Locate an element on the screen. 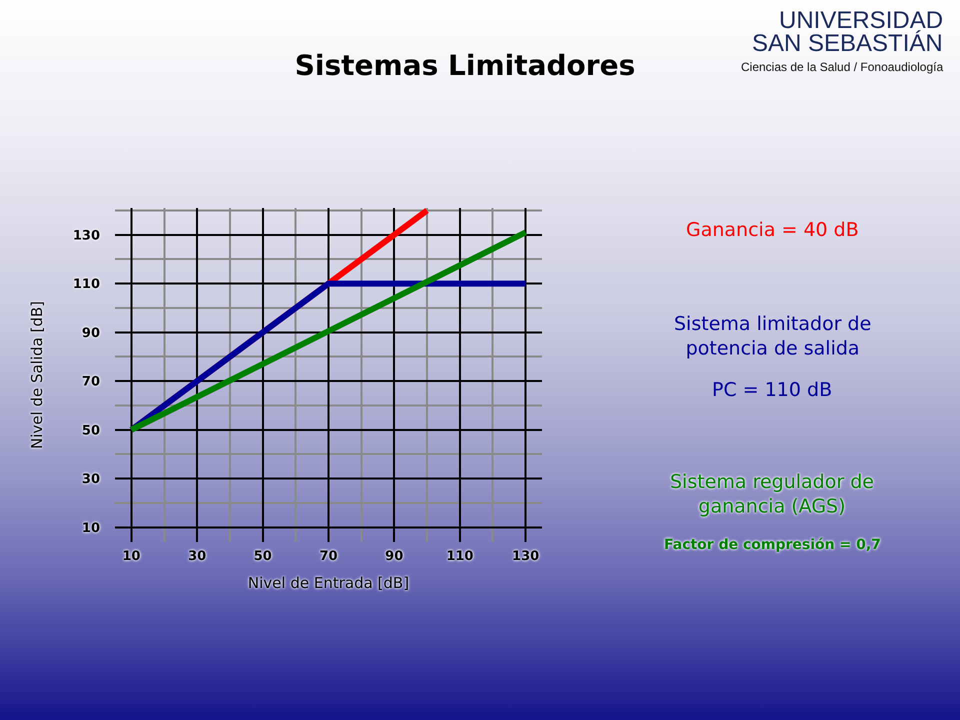 The image size is (960, 720). y-tick-label: 50 is located at coordinates (91, 430).